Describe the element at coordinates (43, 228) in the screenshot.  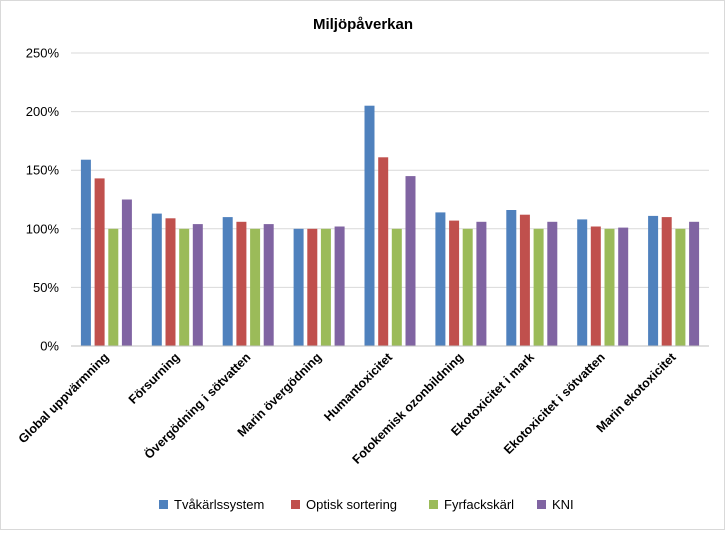
I see `y-tick-label: 100%` at that location.